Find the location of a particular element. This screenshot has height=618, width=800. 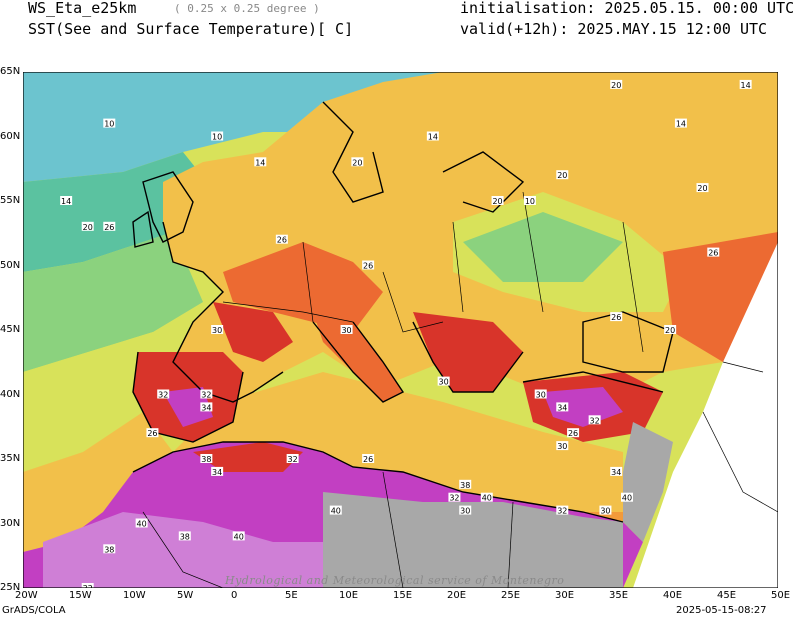

lon-tick: 20W is located at coordinates (26, 595).